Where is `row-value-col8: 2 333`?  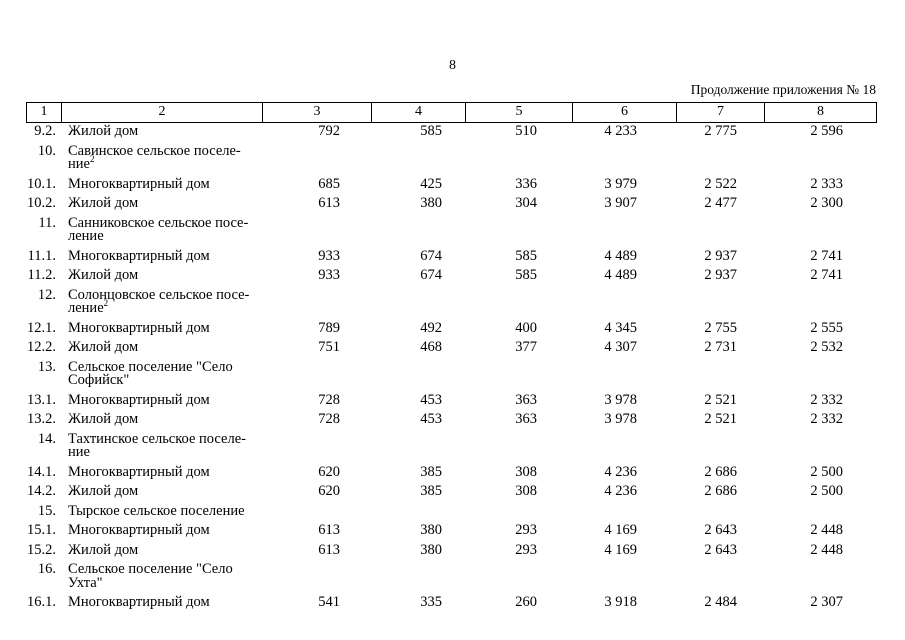
row-value-col8: 2 333 is located at coordinates (826, 183).